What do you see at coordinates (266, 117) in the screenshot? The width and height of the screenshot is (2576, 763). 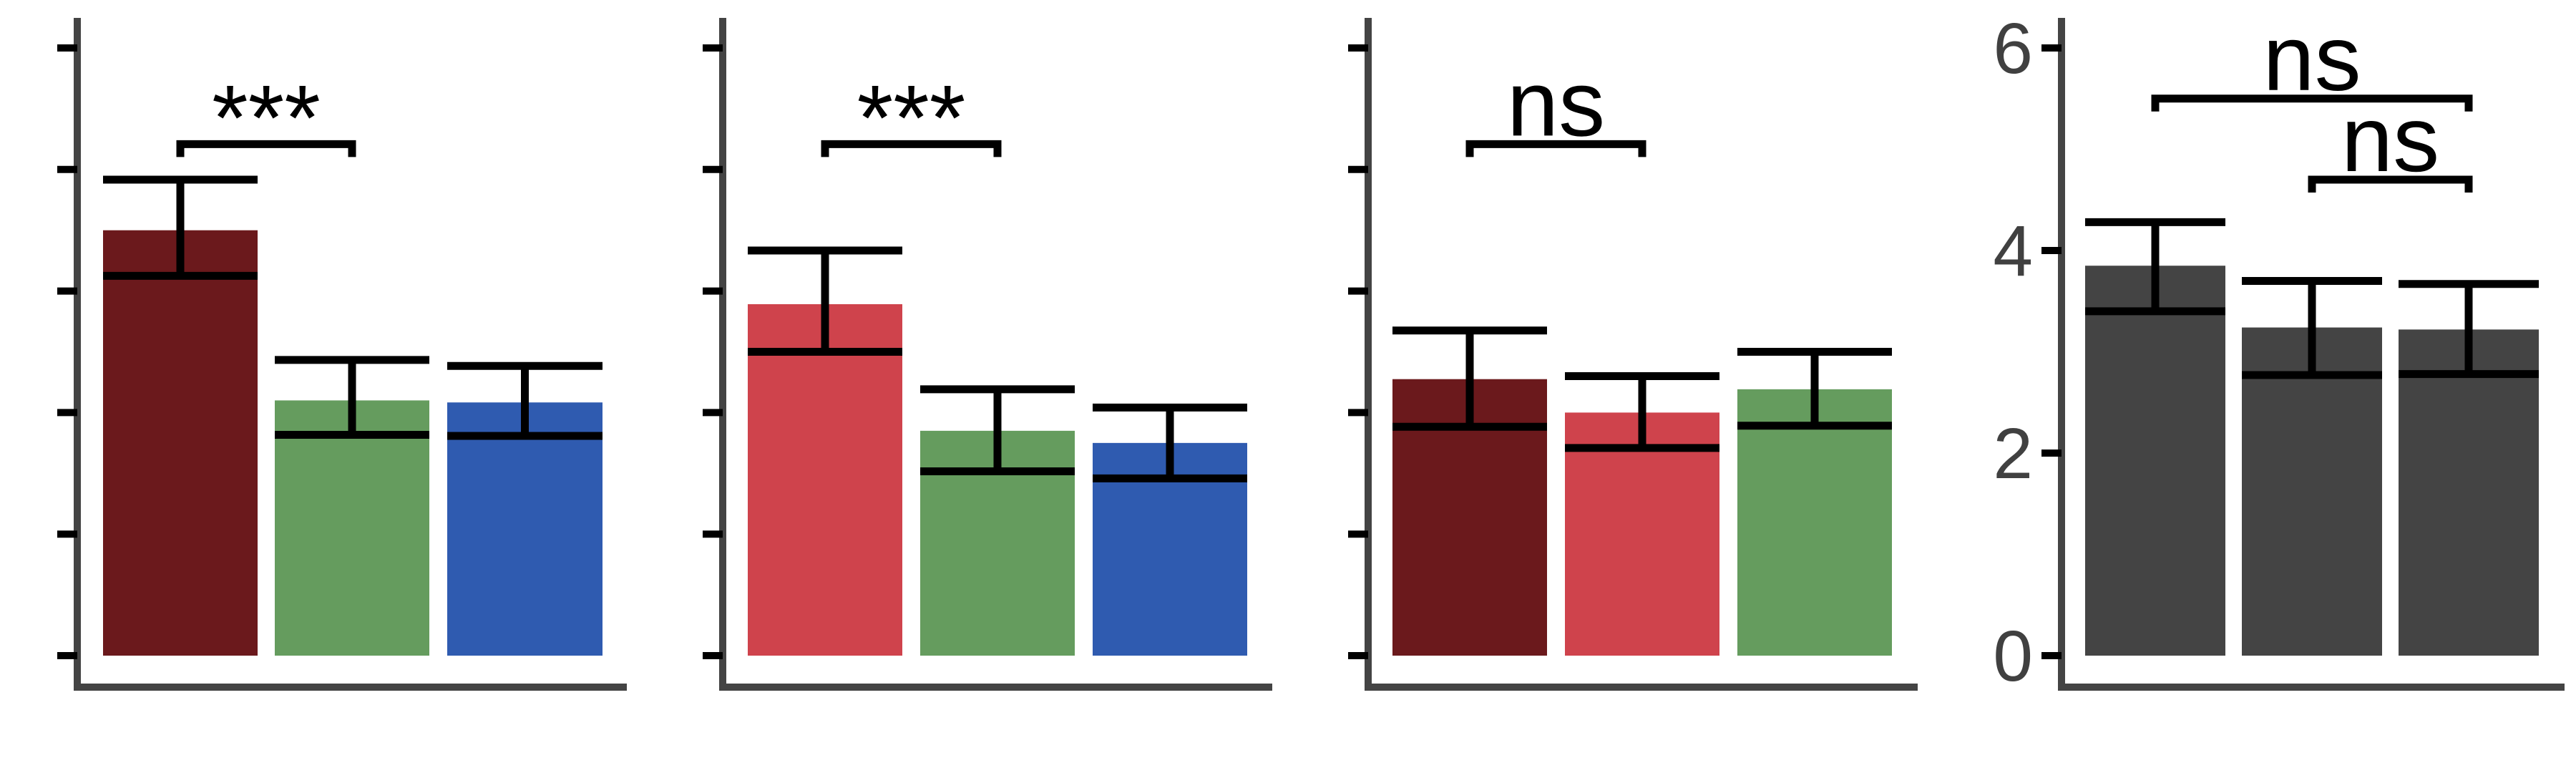 I see `significance-label-panel1-1: ***` at bounding box center [266, 117].